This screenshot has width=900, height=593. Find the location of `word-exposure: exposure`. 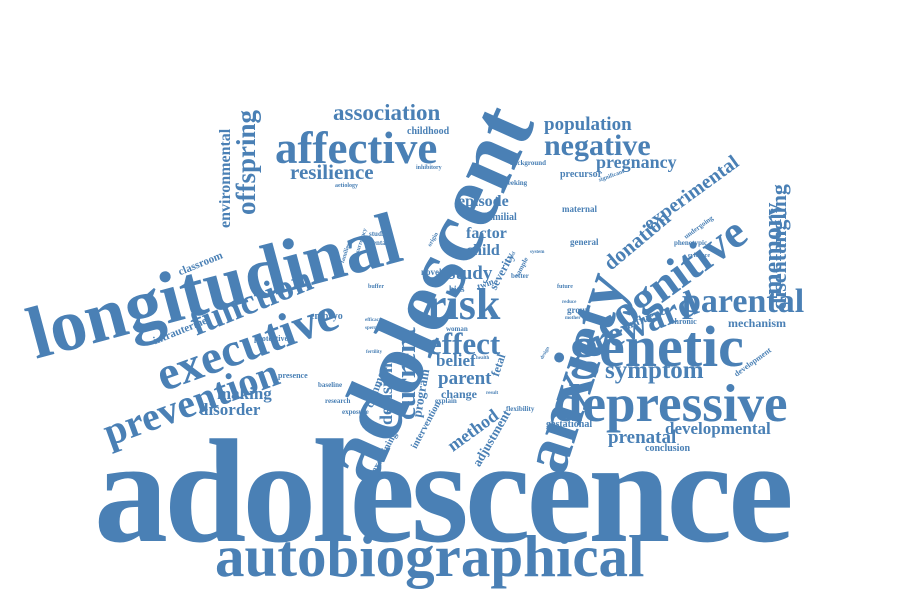

word-exposure: exposure is located at coordinates (355, 412).